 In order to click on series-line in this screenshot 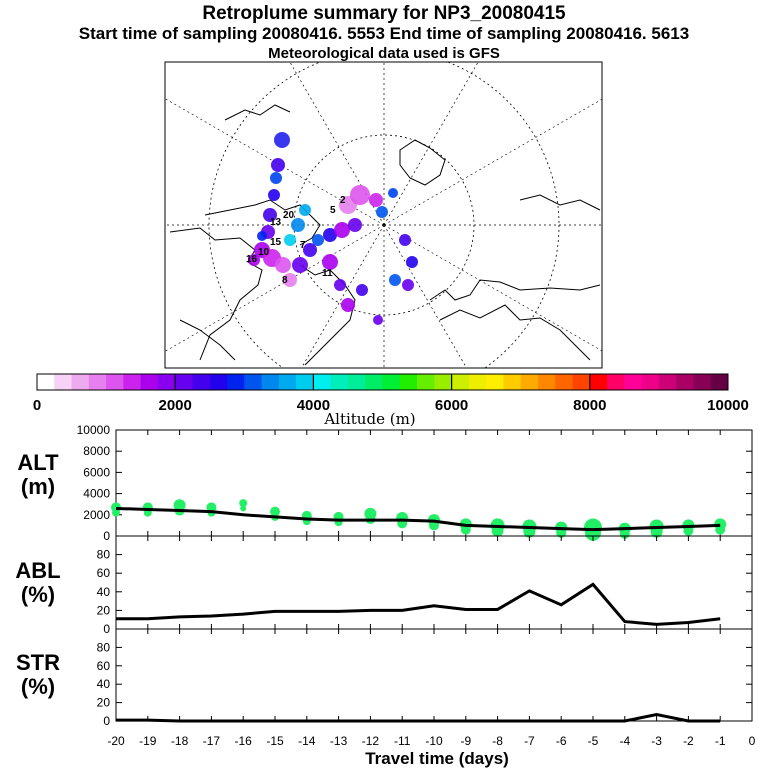, I will do `click(418, 718)`.